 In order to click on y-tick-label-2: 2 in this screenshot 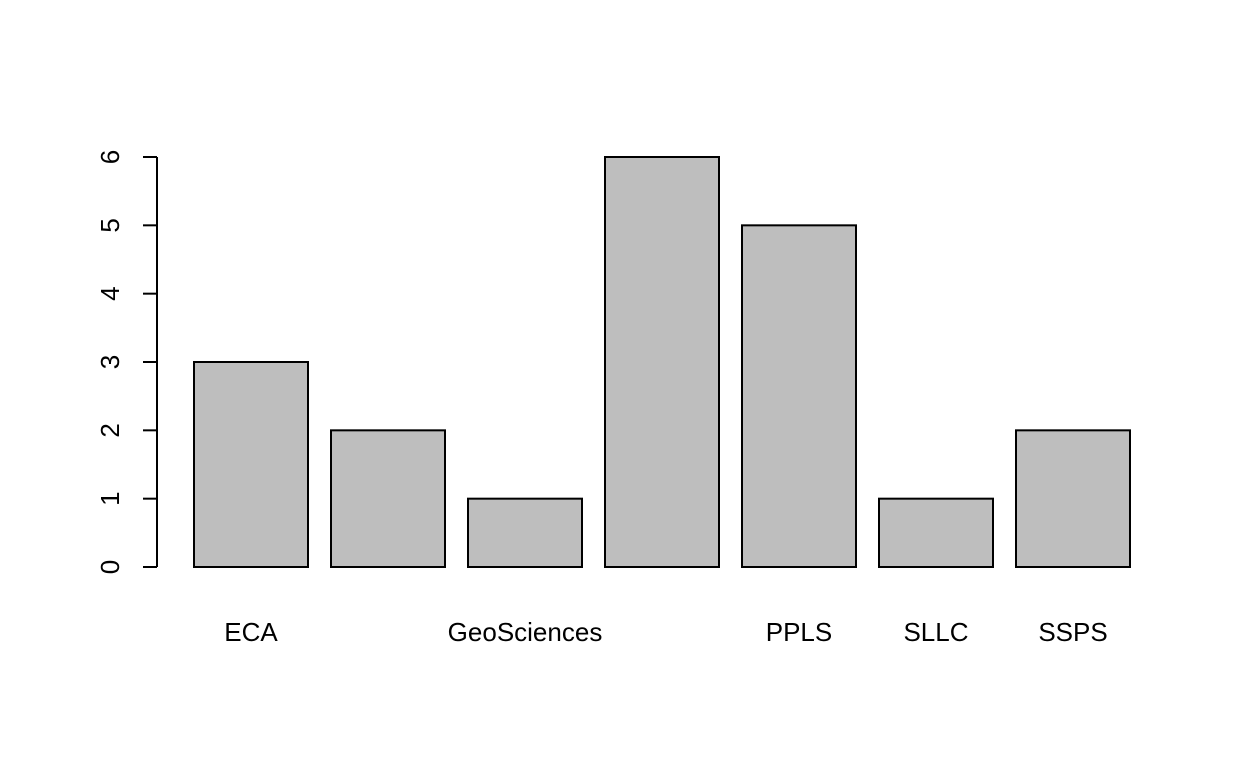, I will do `click(110, 430)`.